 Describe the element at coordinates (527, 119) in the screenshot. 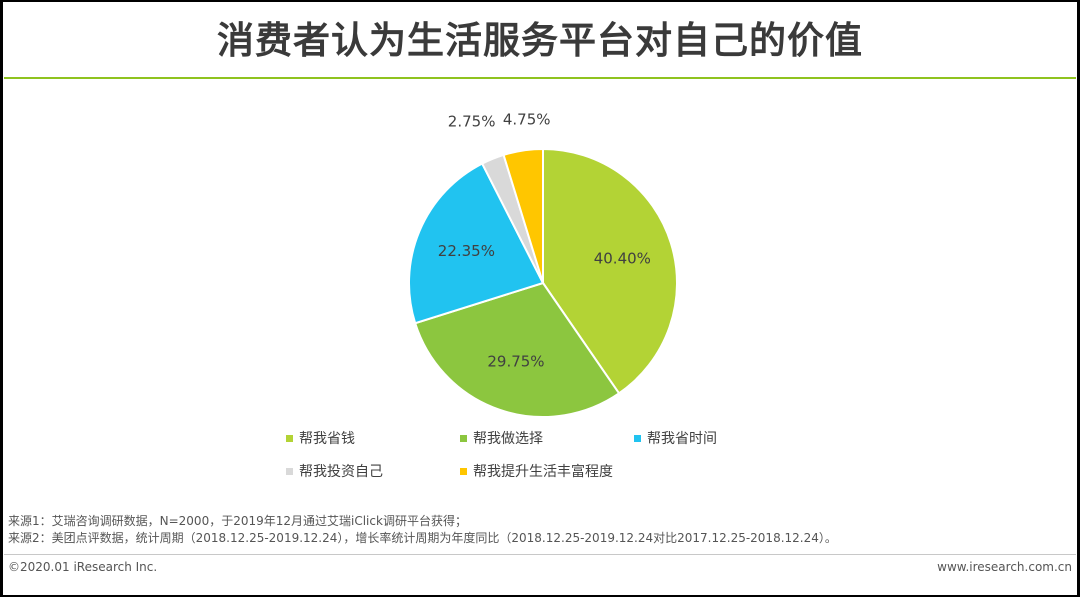

I see `data-label: 4.75%` at that location.